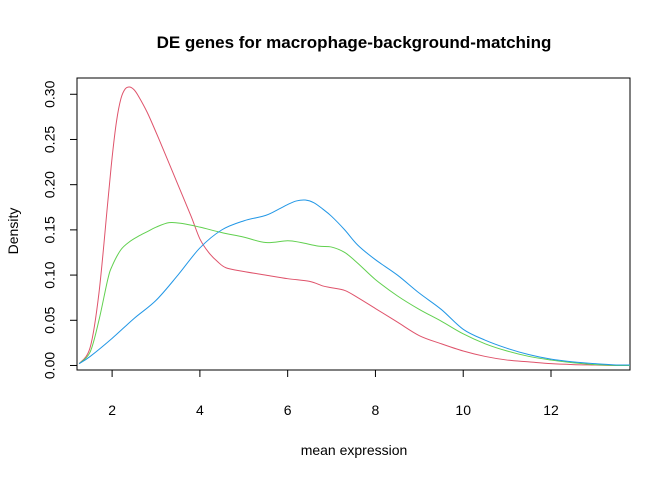 Image resolution: width=672 pixels, height=480 pixels. I want to click on y-tick-label: 0.20, so click(50, 184).